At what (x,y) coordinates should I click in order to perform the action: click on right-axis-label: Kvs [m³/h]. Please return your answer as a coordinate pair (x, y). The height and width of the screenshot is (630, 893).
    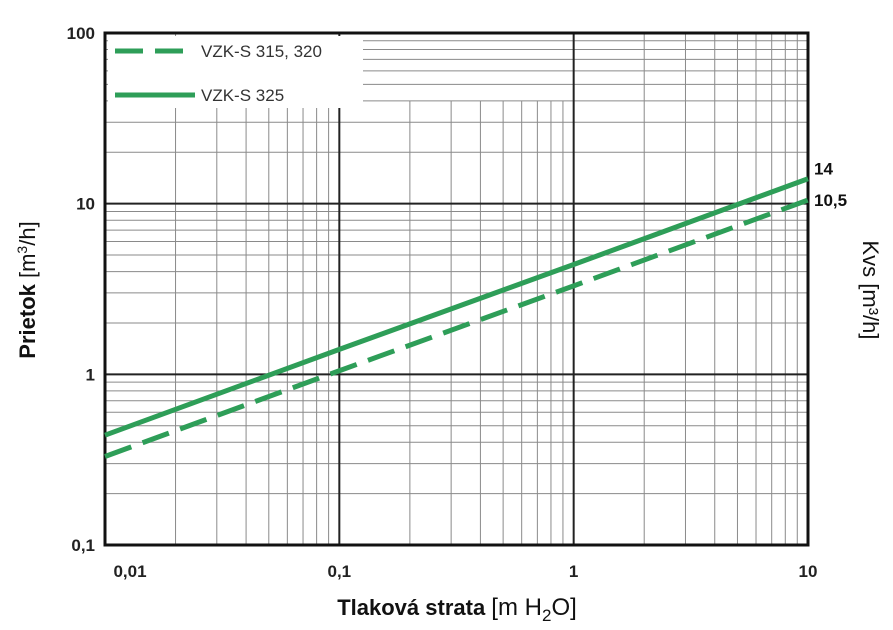
    Looking at the image, I should click on (870, 289).